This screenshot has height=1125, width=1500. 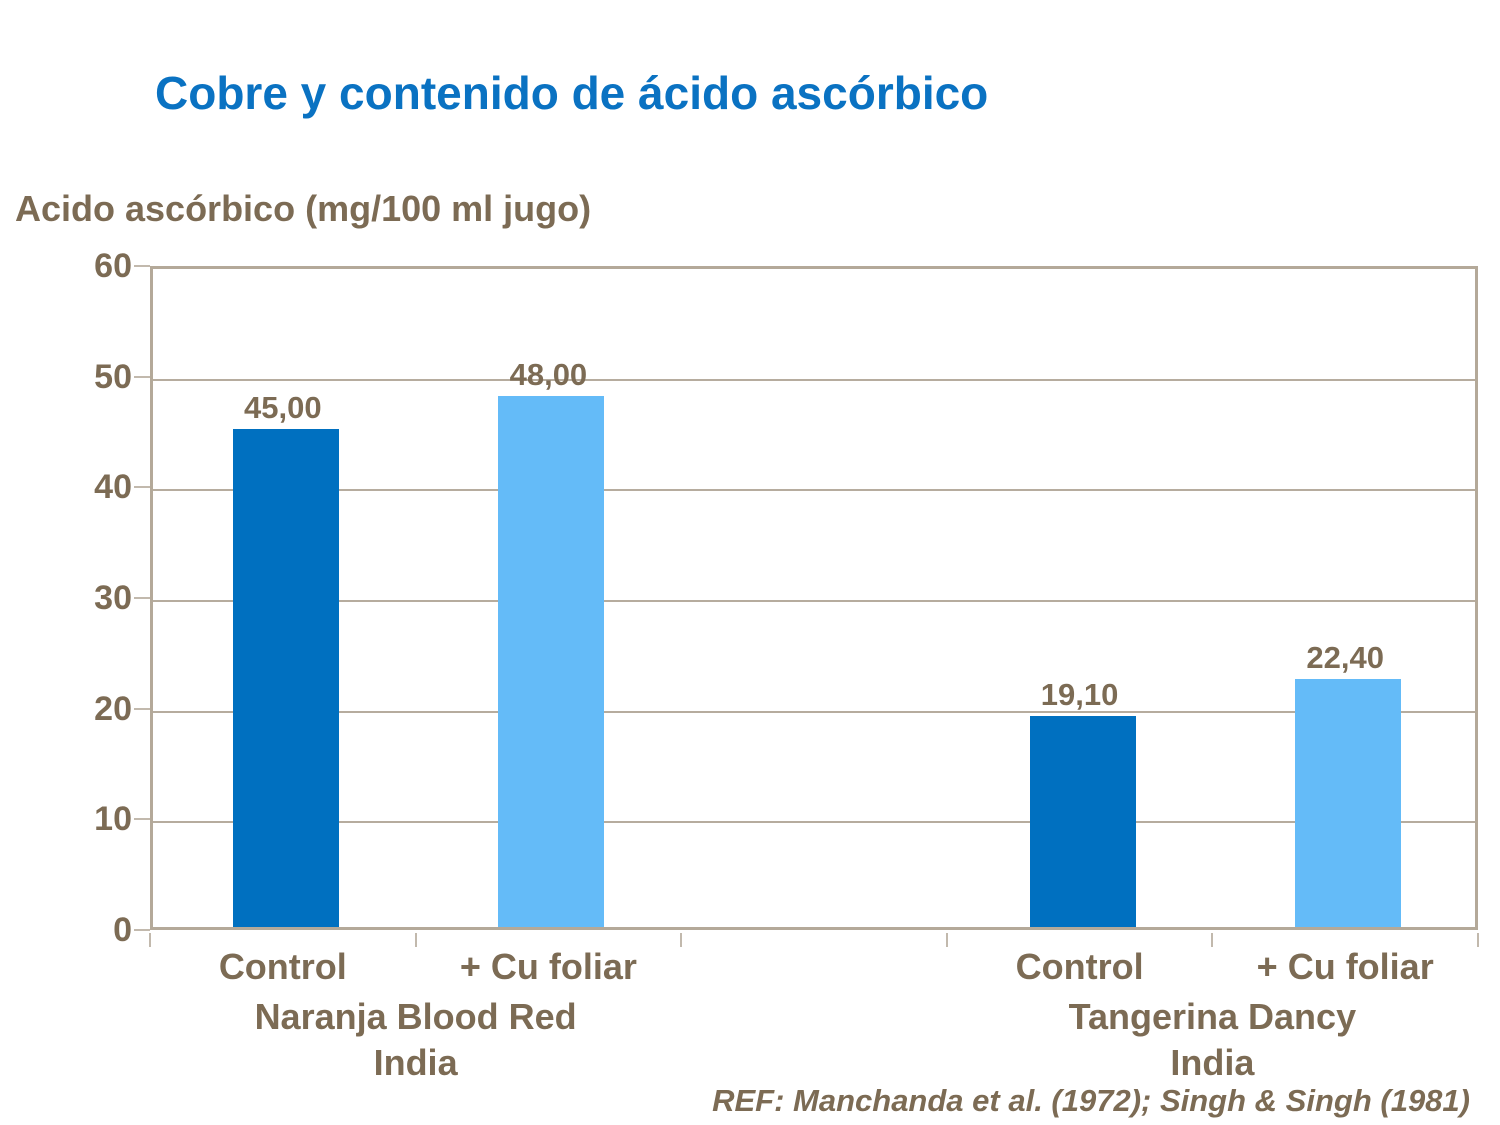 What do you see at coordinates (283, 407) in the screenshot?
I see `bar-value-label: 45,00` at bounding box center [283, 407].